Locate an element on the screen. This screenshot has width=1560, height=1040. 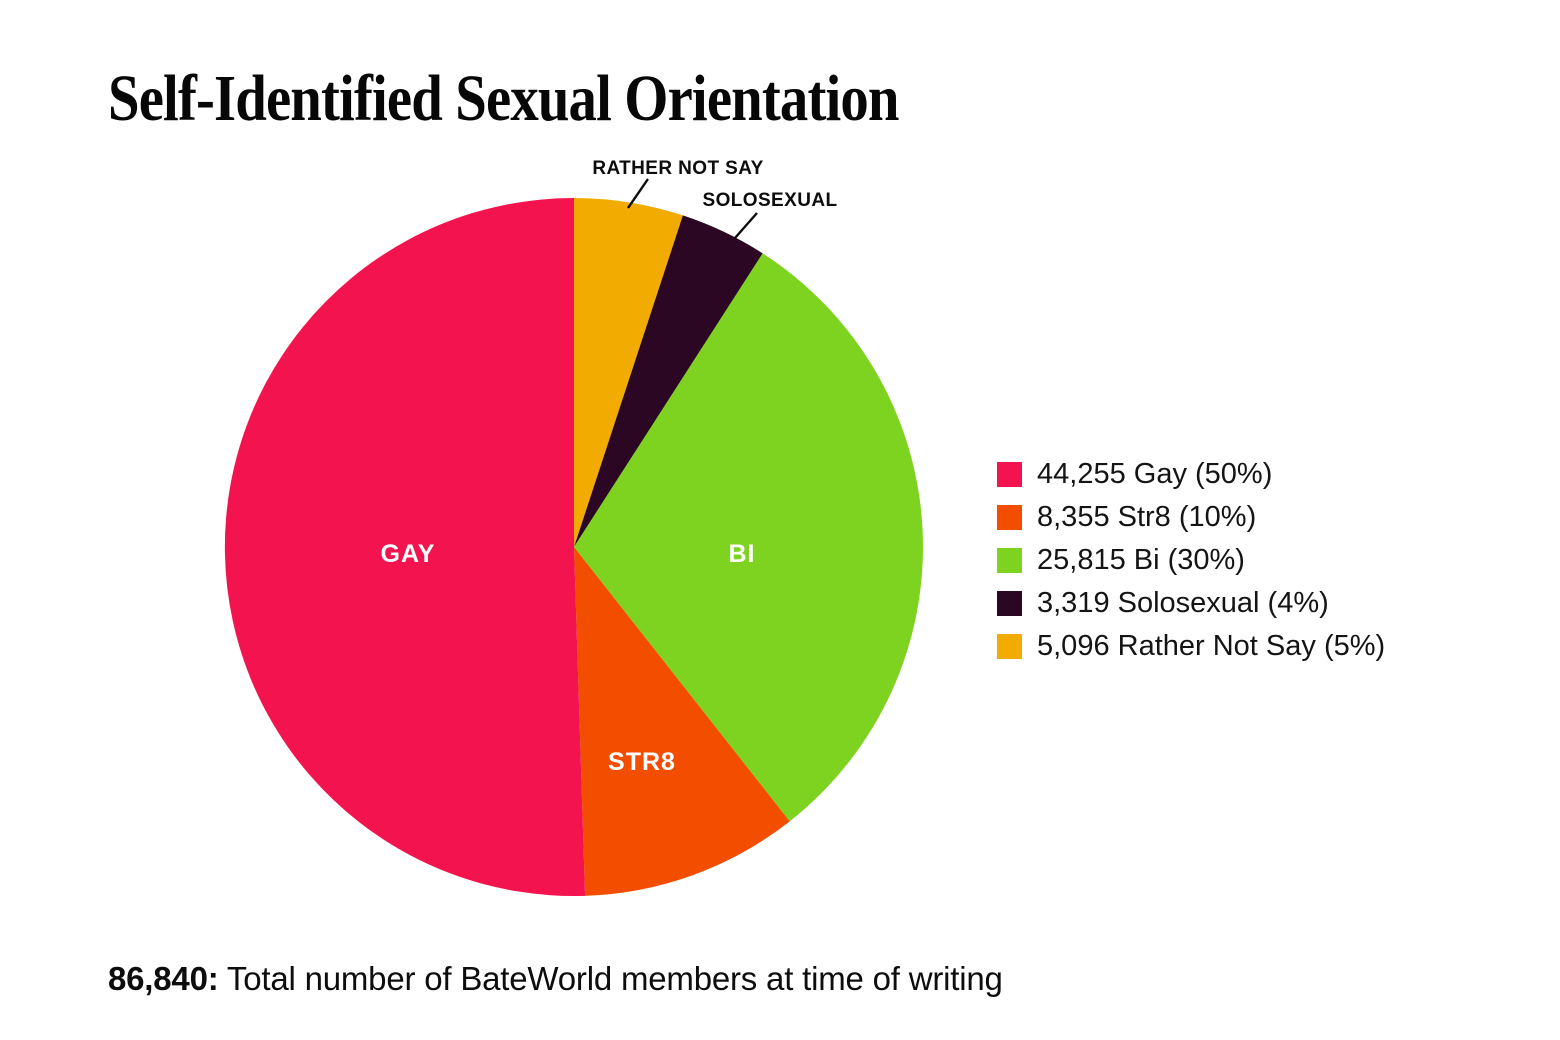
pie-slice-solosexual is located at coordinates (668, 381).